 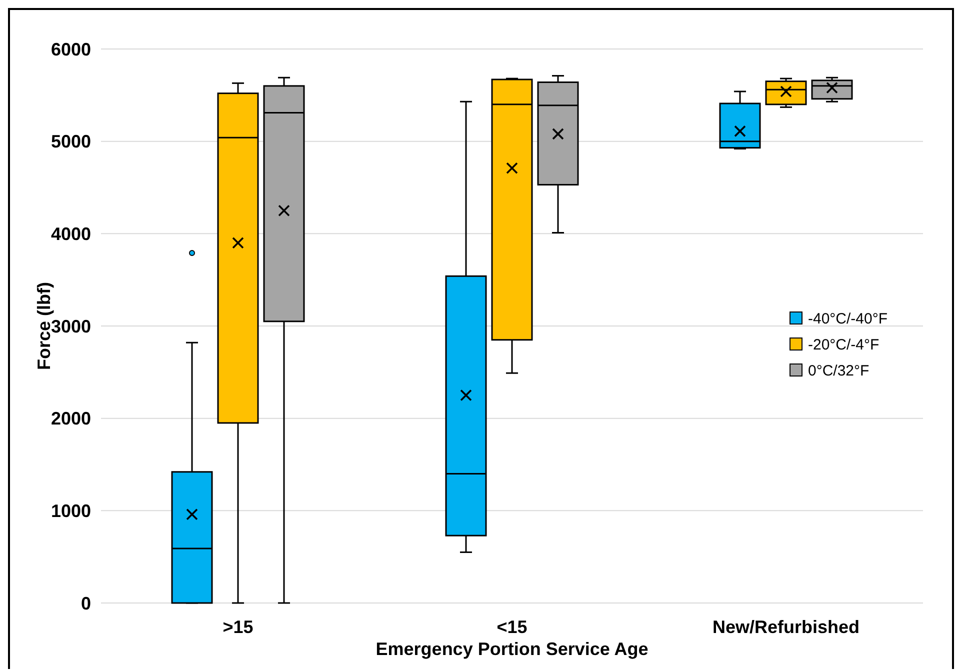 What do you see at coordinates (512, 649) in the screenshot?
I see `x-axis-title: Emergency Portion Service Age` at bounding box center [512, 649].